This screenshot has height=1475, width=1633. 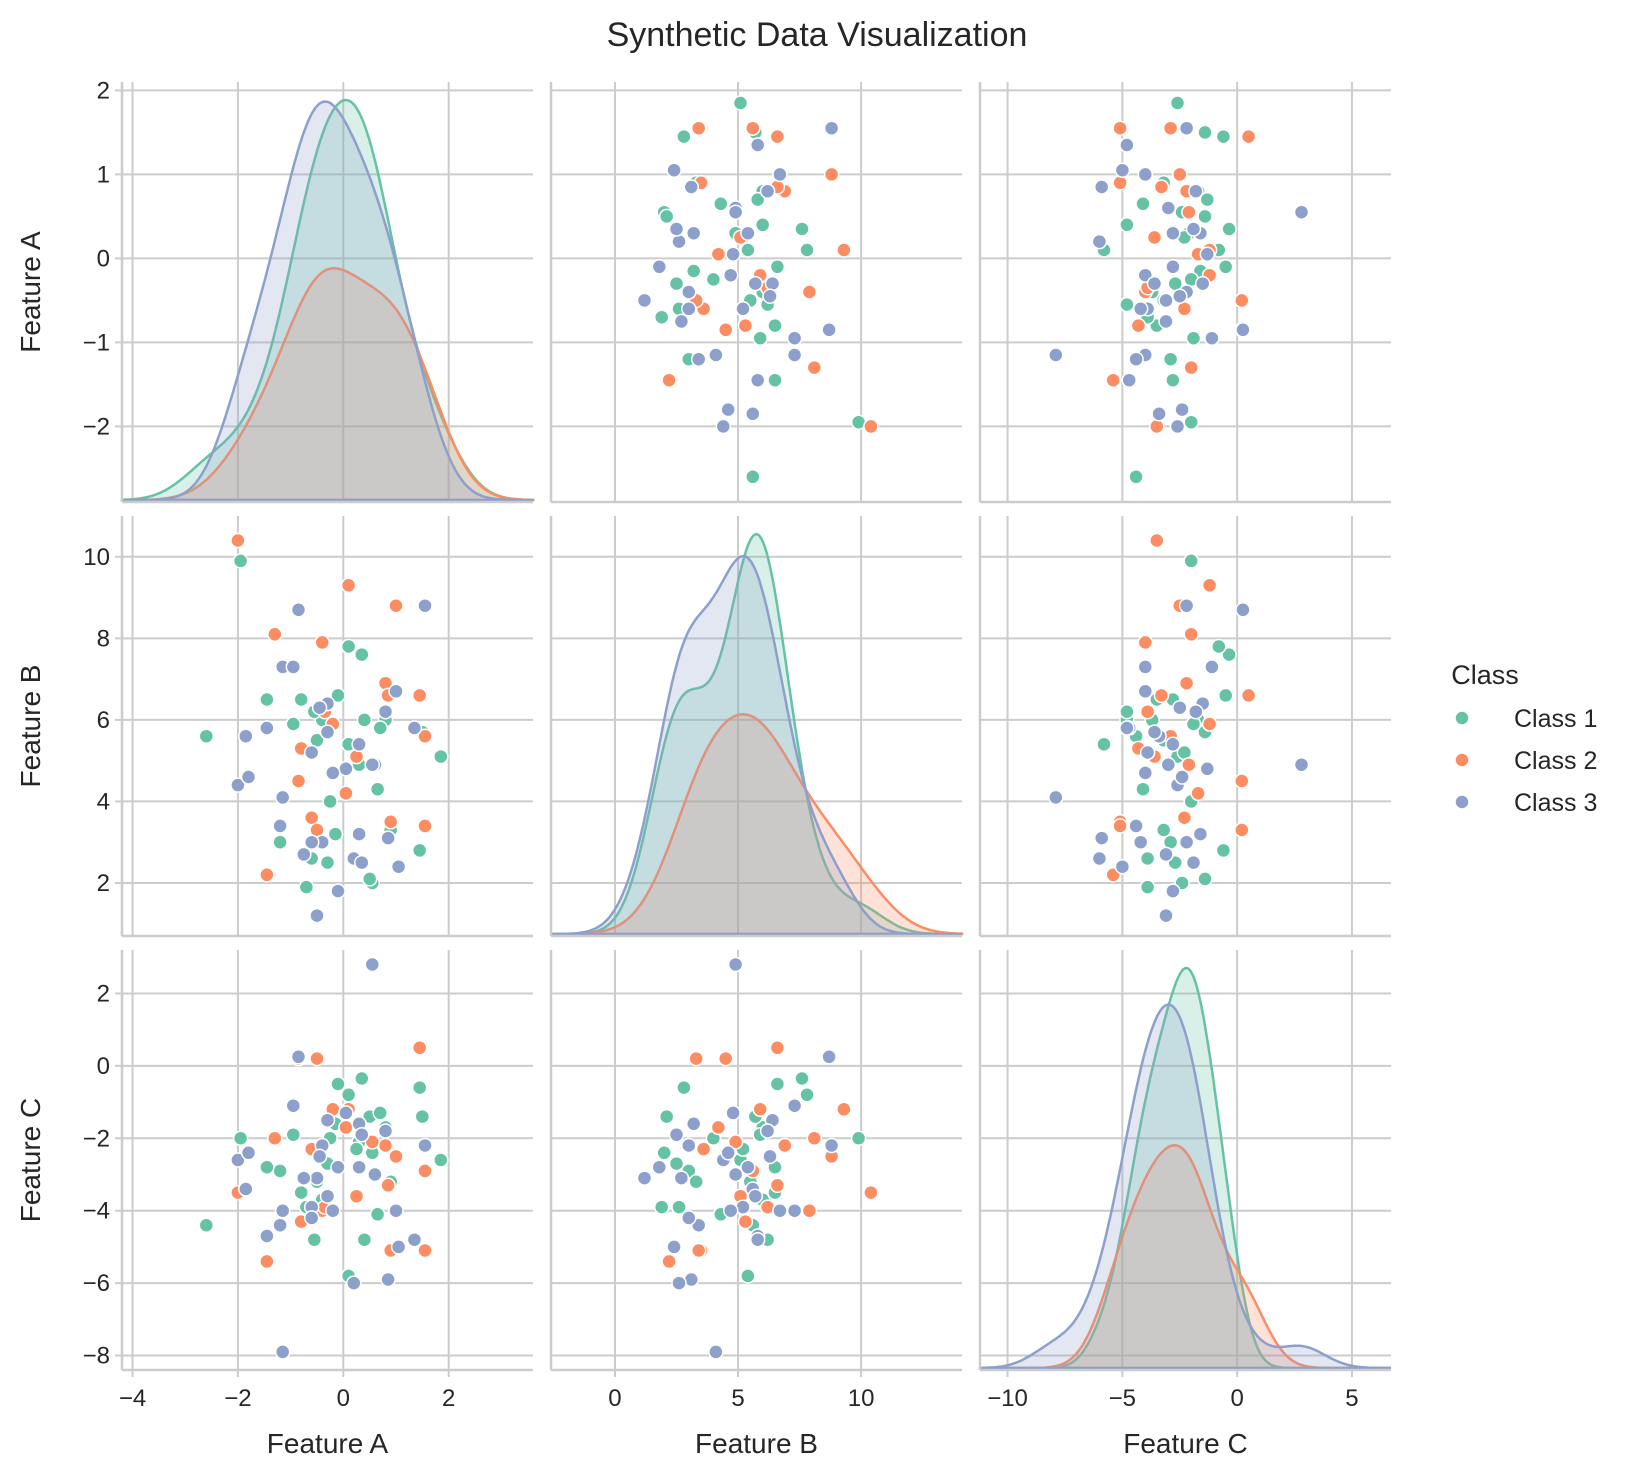 I want to click on legend-label-class-1: Class 1, so click(x=1555, y=719).